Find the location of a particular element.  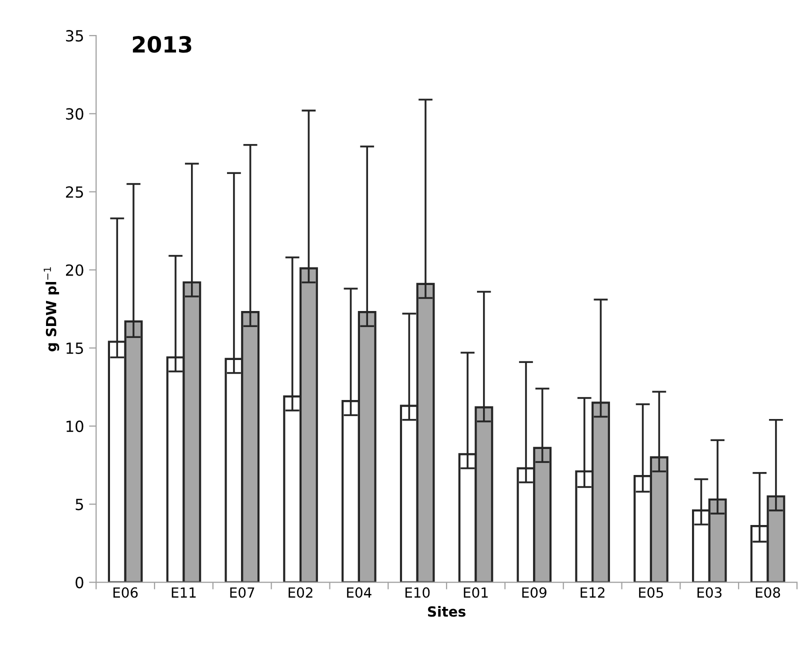

x-tick-label: E03 is located at coordinates (710, 592).